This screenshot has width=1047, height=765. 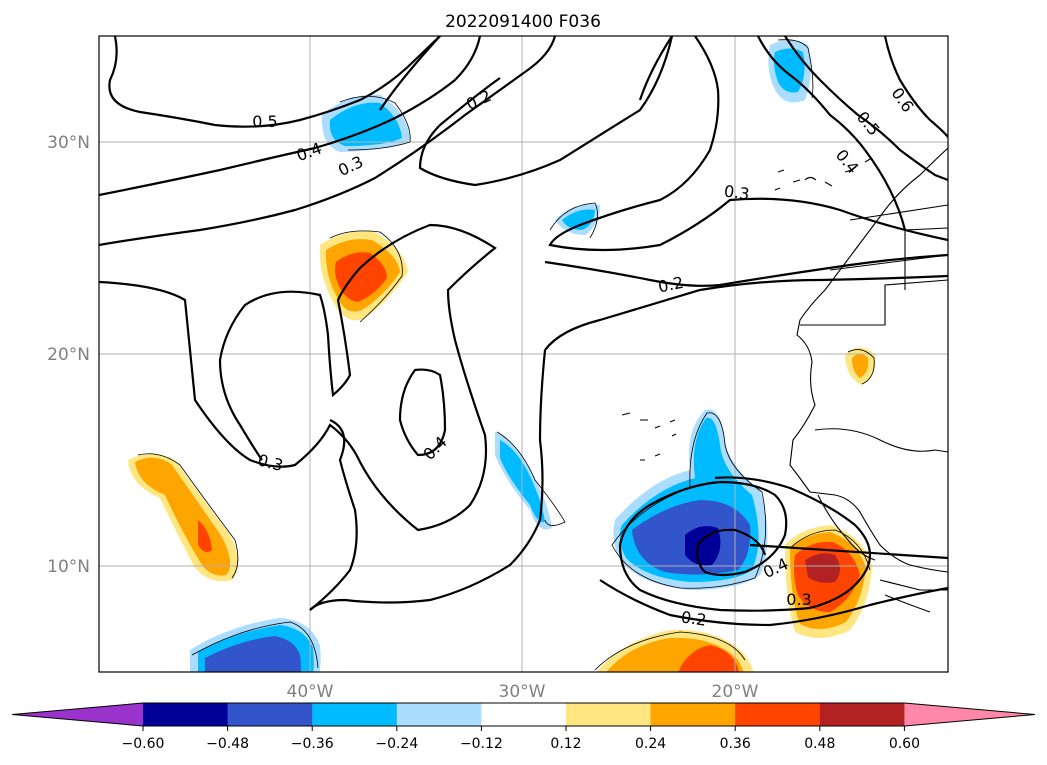 I want to click on lat-label: 10°N, so click(x=68, y=567).